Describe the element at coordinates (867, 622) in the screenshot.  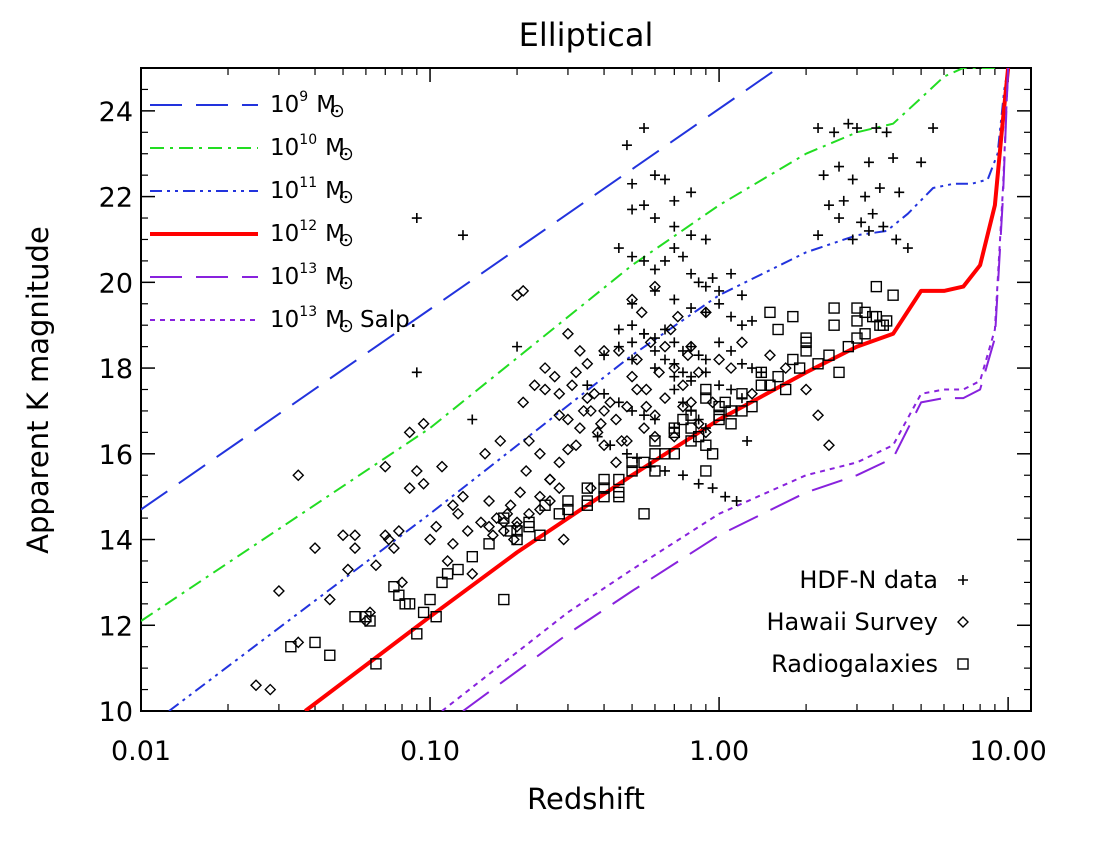
I see `marker-key: HDF-N data Hawaii Survey Radiogalaxies` at that location.